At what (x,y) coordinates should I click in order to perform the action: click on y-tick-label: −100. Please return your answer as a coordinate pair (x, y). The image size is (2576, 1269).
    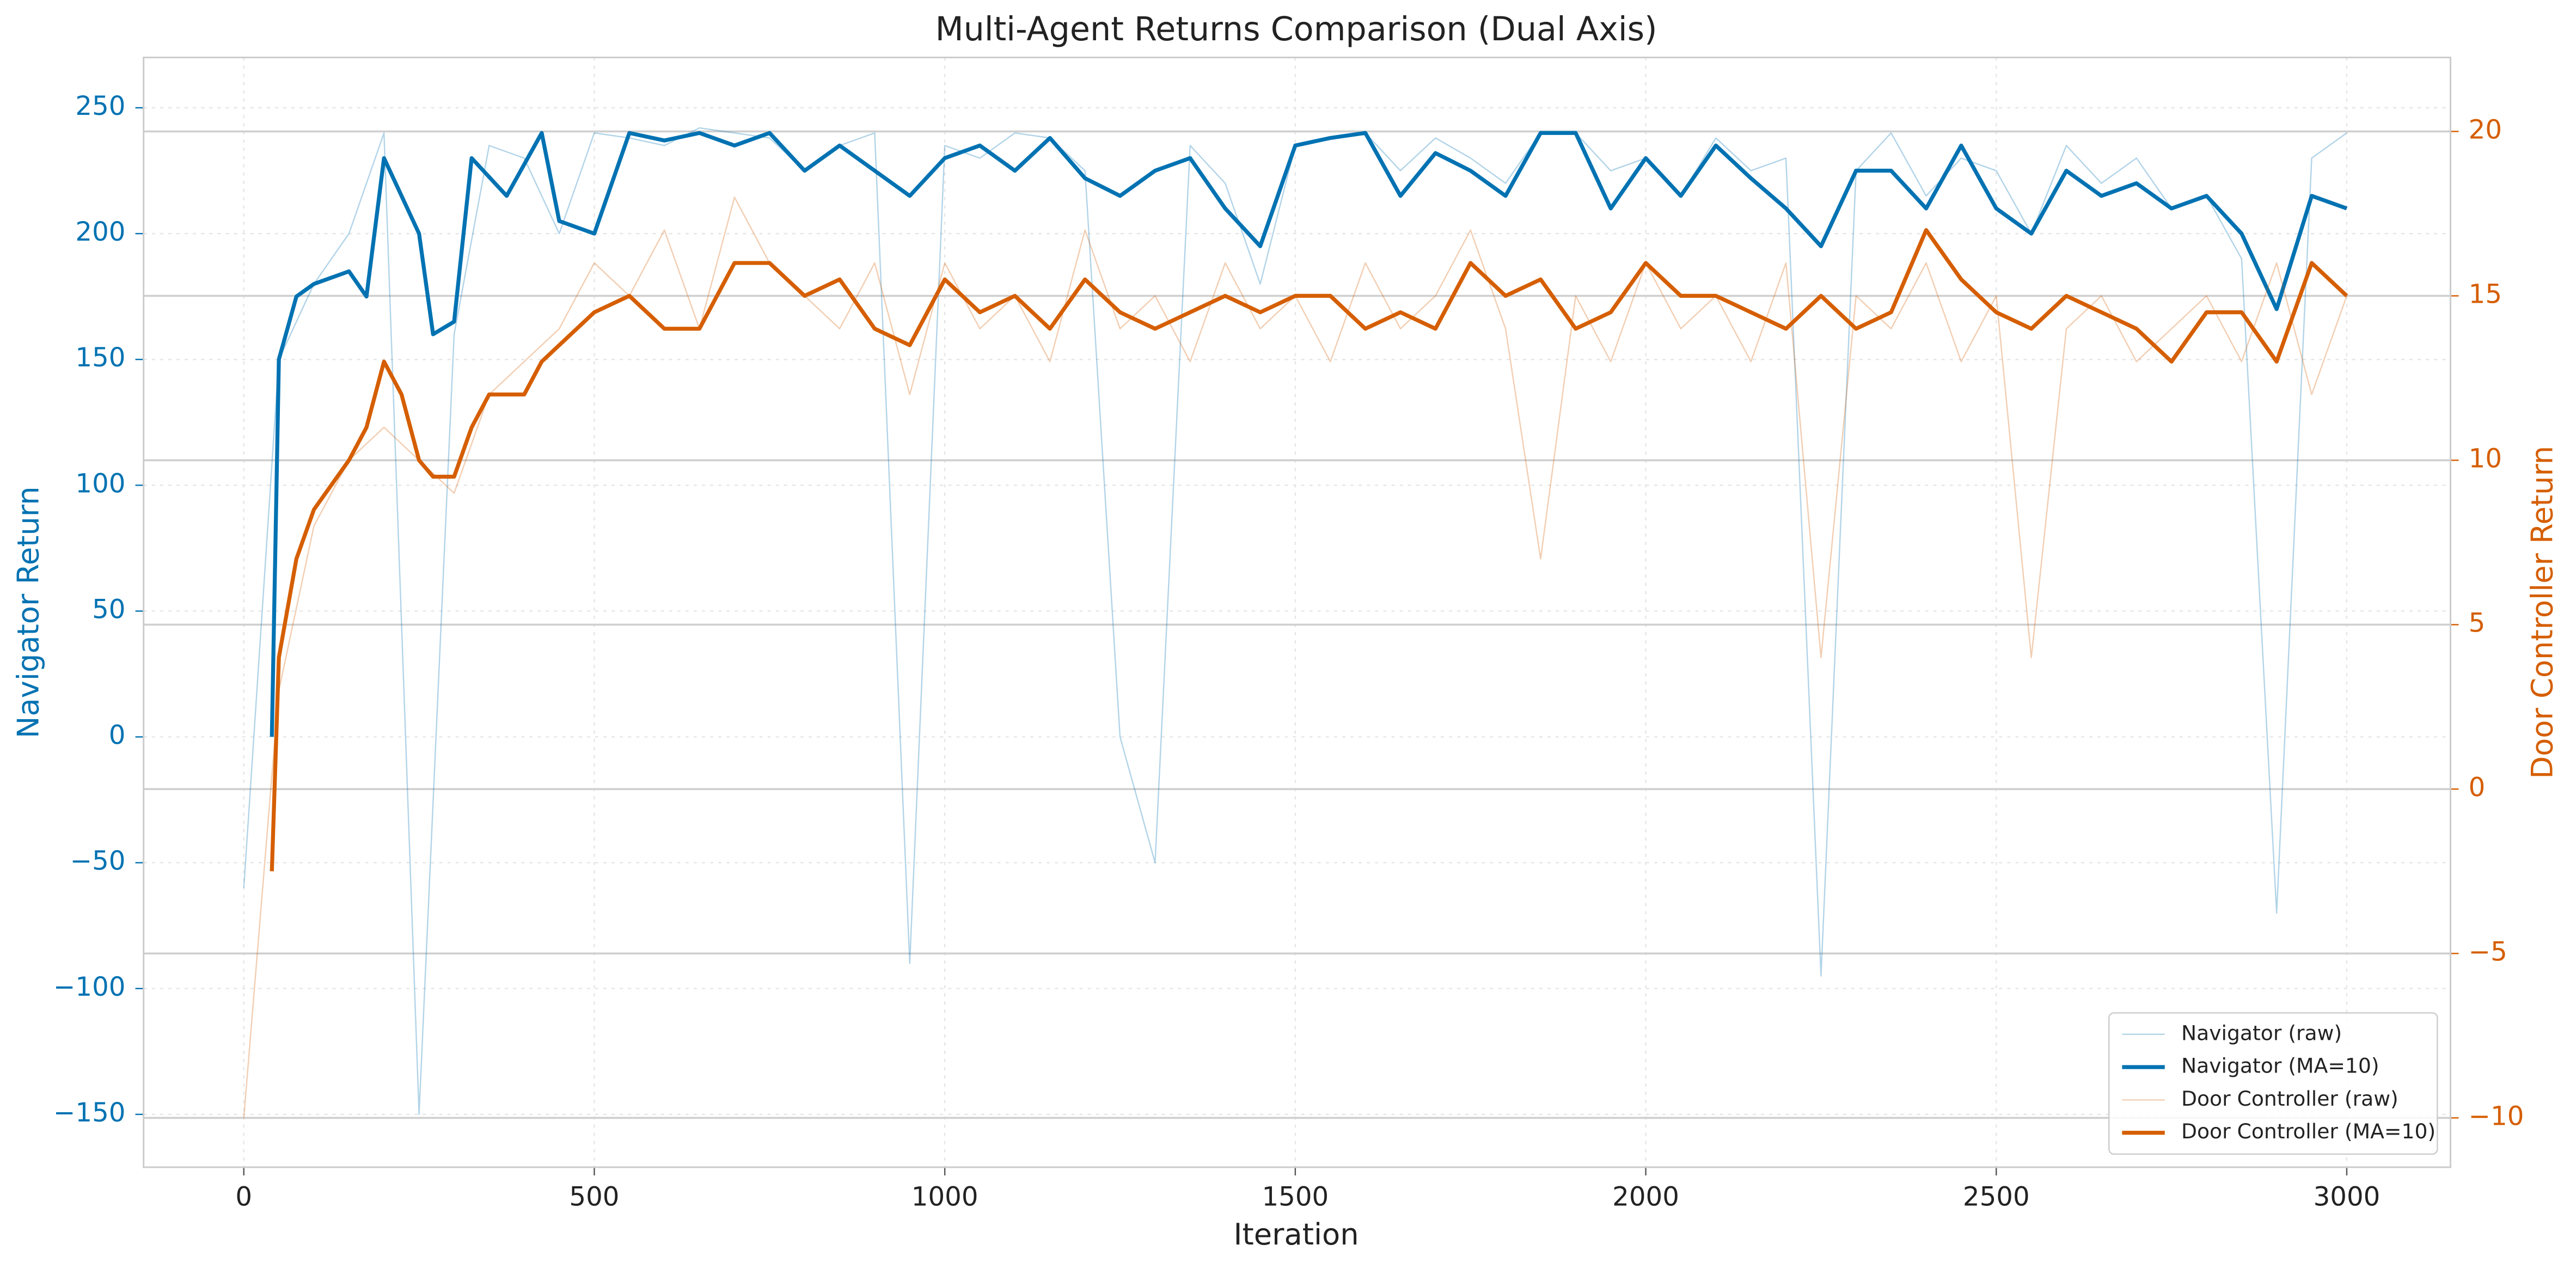
    Looking at the image, I should click on (89, 987).